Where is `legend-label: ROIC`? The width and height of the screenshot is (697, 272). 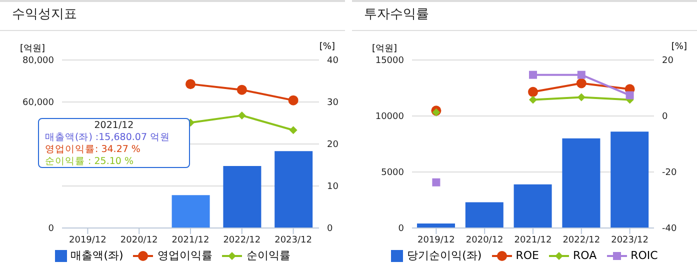
legend-label: ROIC is located at coordinates (644, 255).